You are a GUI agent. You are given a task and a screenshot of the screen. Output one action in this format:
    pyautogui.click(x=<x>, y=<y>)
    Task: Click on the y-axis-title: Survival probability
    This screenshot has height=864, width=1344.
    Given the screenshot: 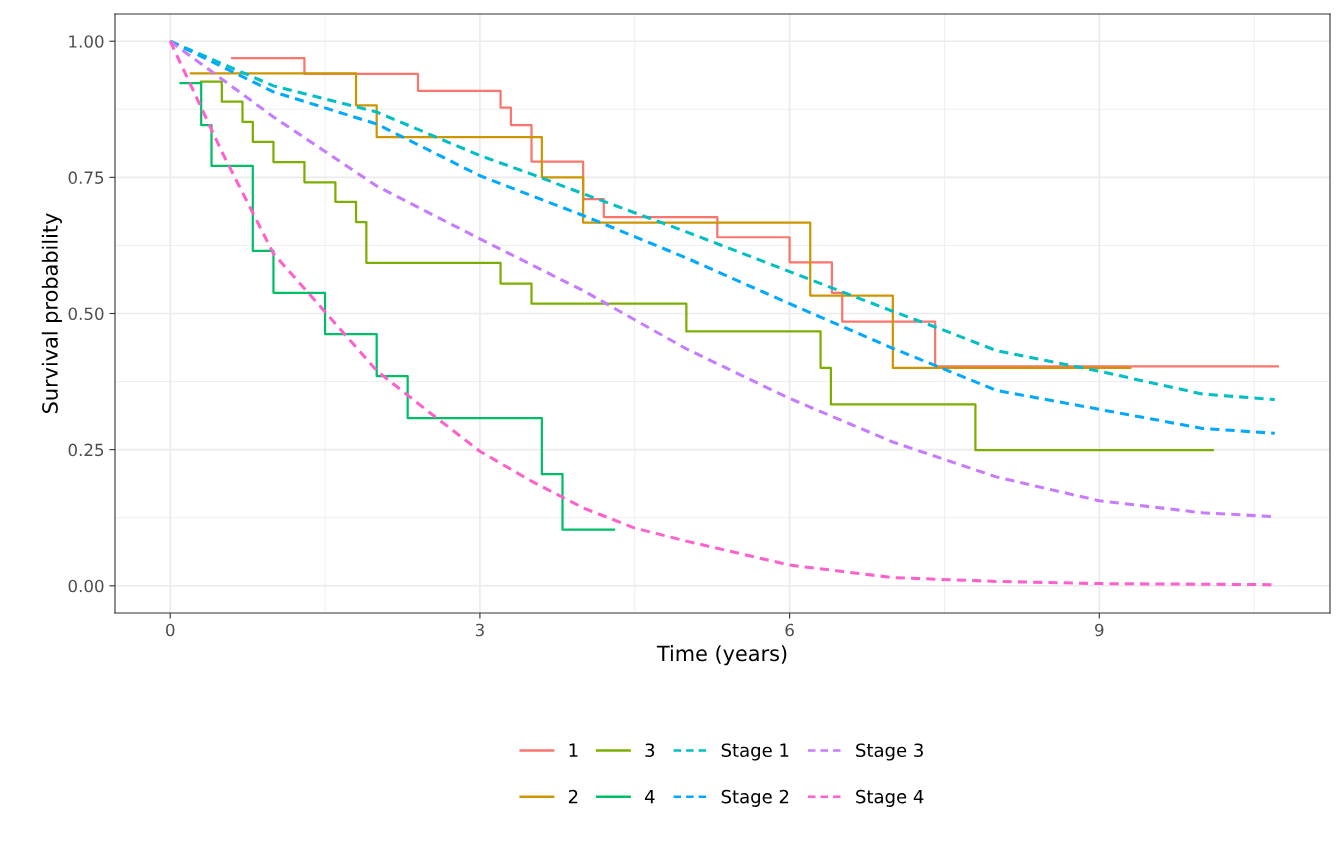 What is the action you would take?
    pyautogui.click(x=51, y=313)
    